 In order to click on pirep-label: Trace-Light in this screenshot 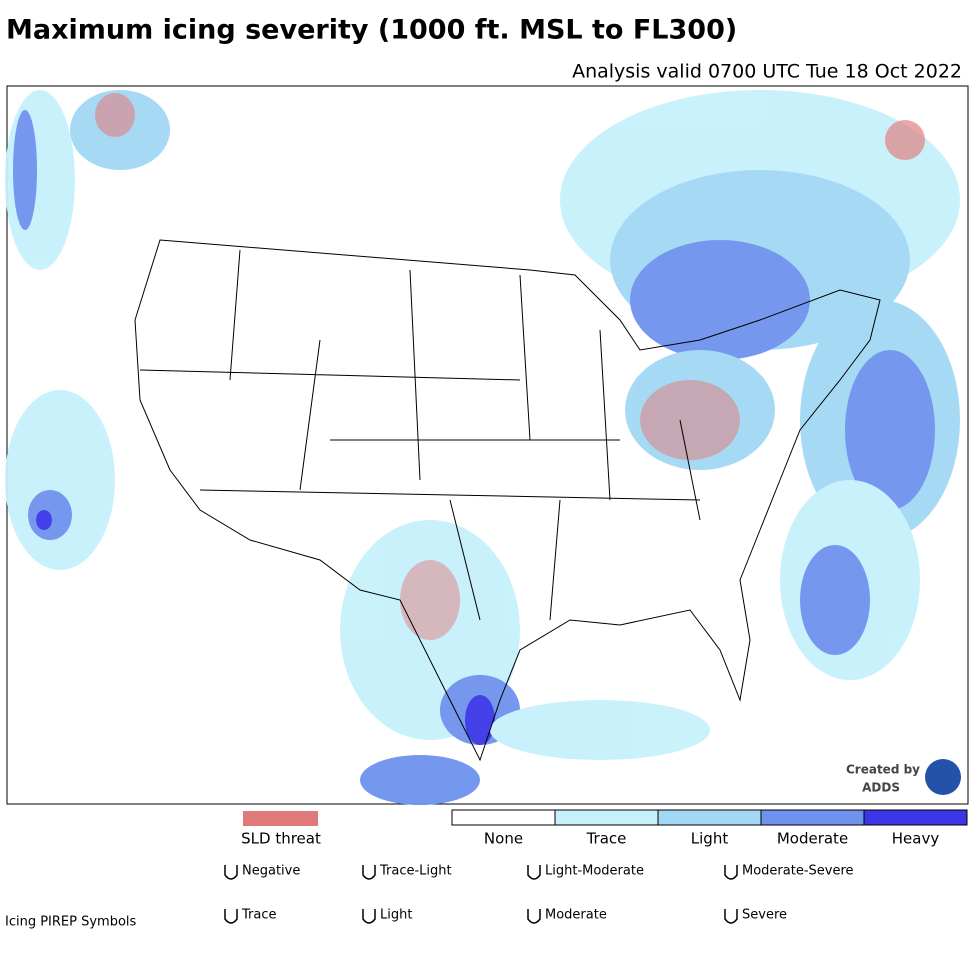, I will do `click(415, 871)`.